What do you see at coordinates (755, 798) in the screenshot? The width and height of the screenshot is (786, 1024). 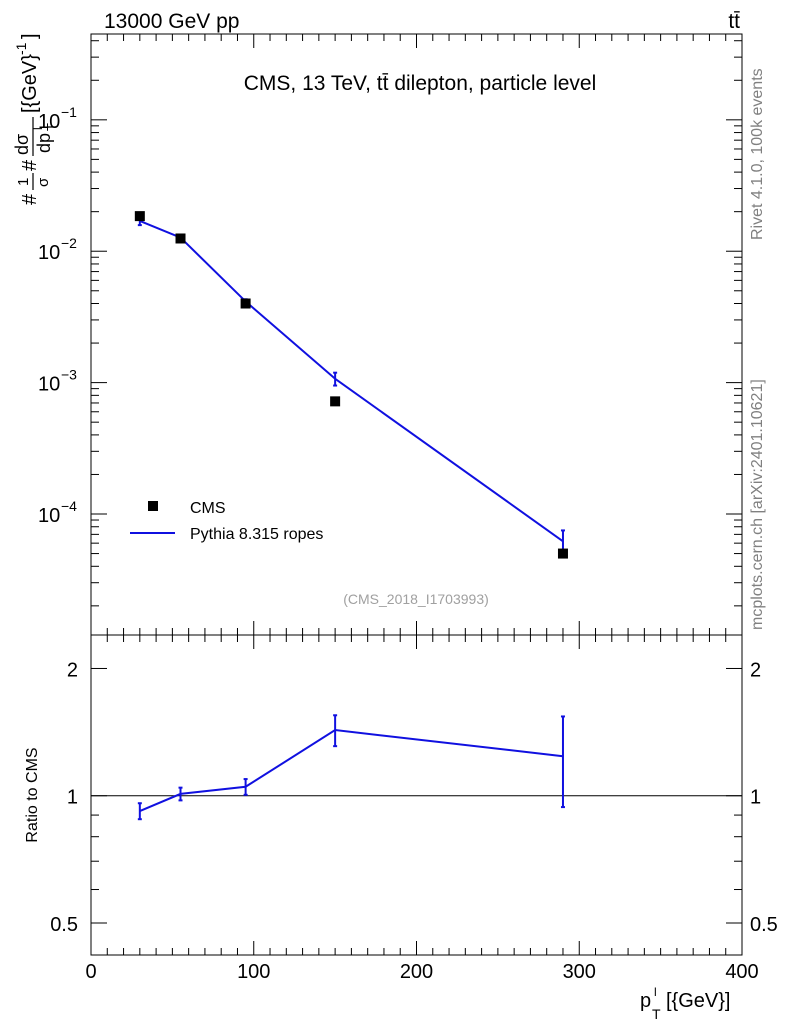 I see `ratio-y-tick-label-right: 1` at bounding box center [755, 798].